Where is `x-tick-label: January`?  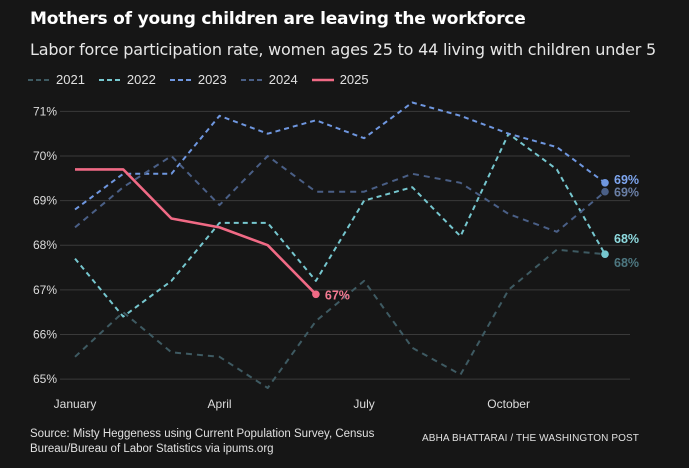 x-tick-label: January is located at coordinates (75, 404).